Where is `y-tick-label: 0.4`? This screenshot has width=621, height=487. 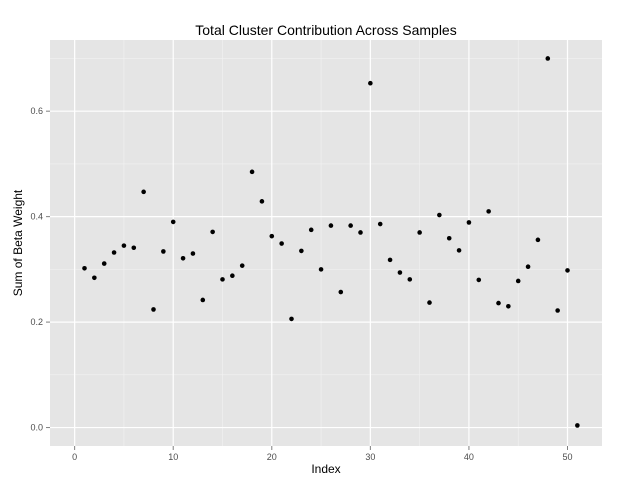 y-tick-label: 0.4 is located at coordinates (36, 217).